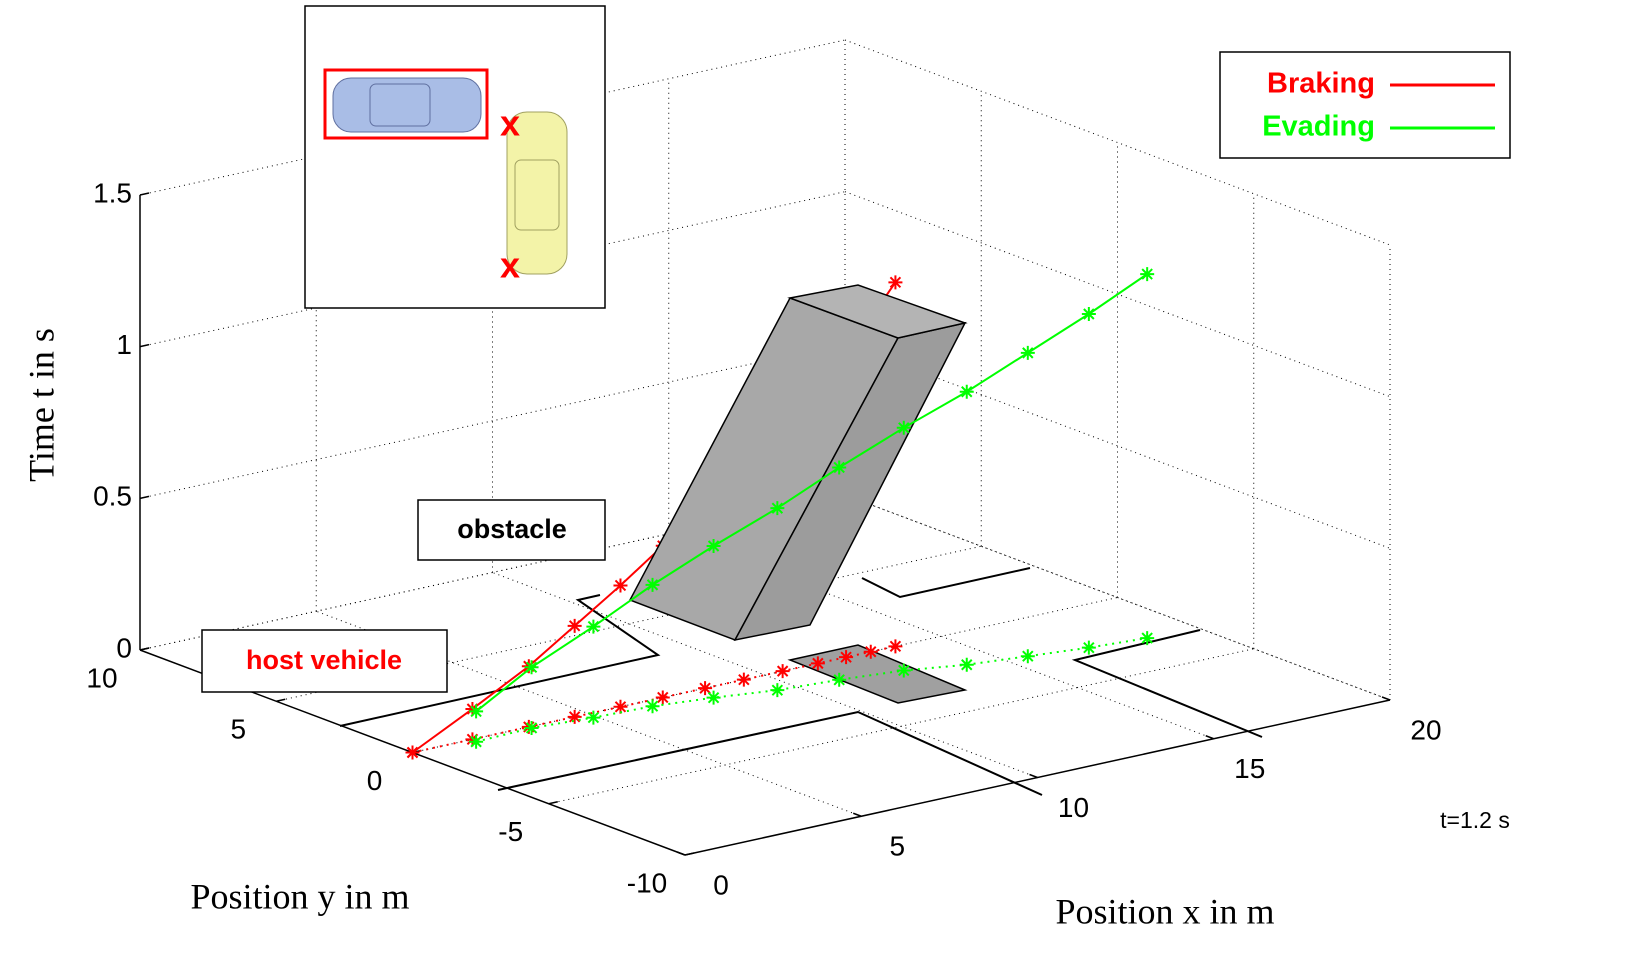 This screenshot has width=1641, height=977. I want to click on host-box, so click(406, 104).